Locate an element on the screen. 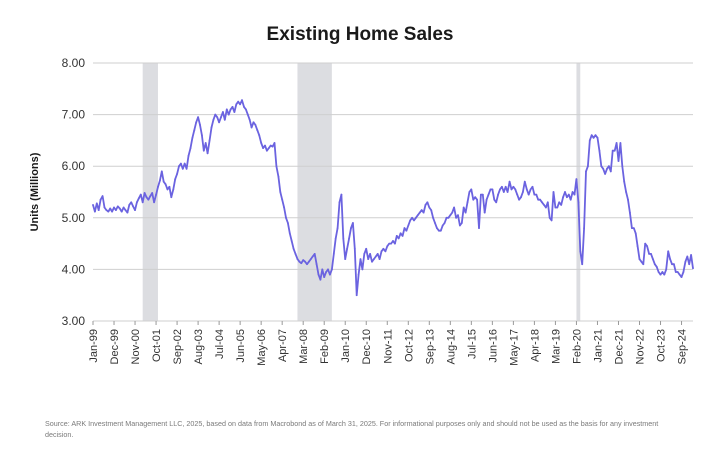 This screenshot has height=467, width=720. x-tick-label: Nov-11 is located at coordinates (388, 346).